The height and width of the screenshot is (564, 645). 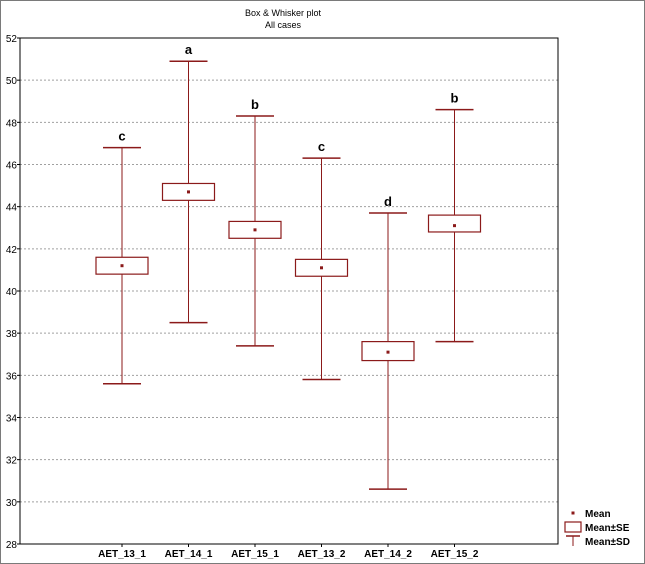 I want to click on legend-se-marker, so click(x=573, y=527).